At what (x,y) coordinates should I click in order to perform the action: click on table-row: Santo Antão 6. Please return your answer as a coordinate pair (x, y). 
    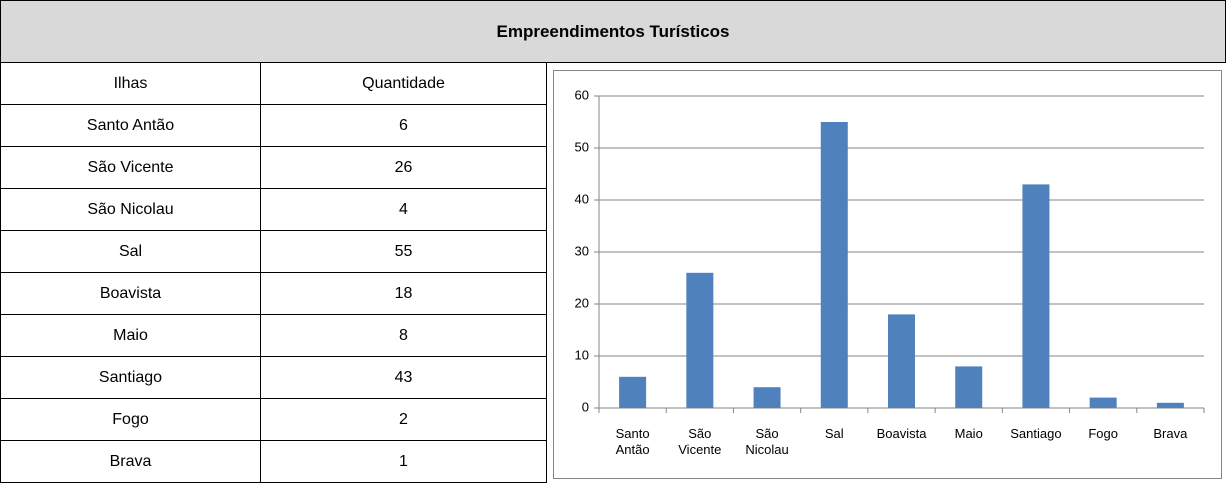
    Looking at the image, I should click on (273, 125).